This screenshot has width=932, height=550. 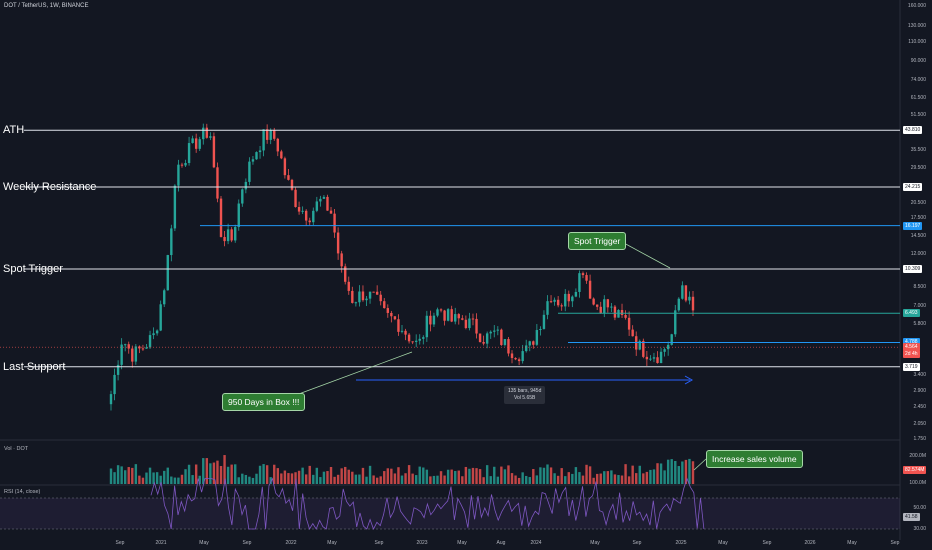 I want to click on level-label: Spot Trigger, so click(x=33, y=268).